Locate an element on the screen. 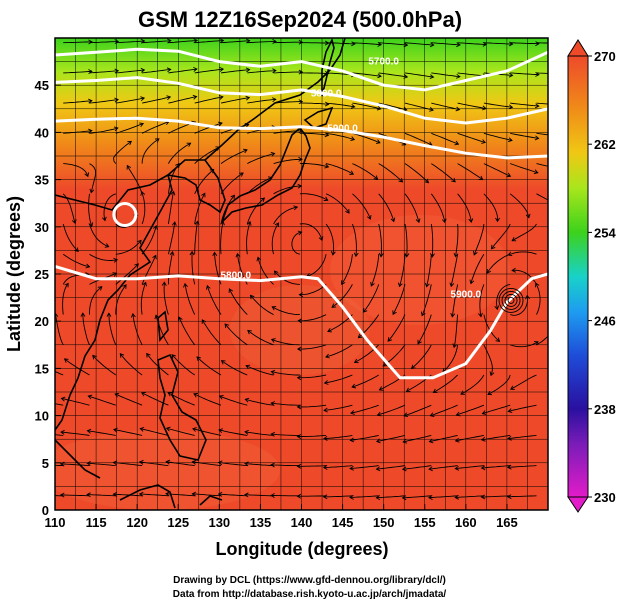 This screenshot has height=605, width=619. warm-region is located at coordinates (167, 470).